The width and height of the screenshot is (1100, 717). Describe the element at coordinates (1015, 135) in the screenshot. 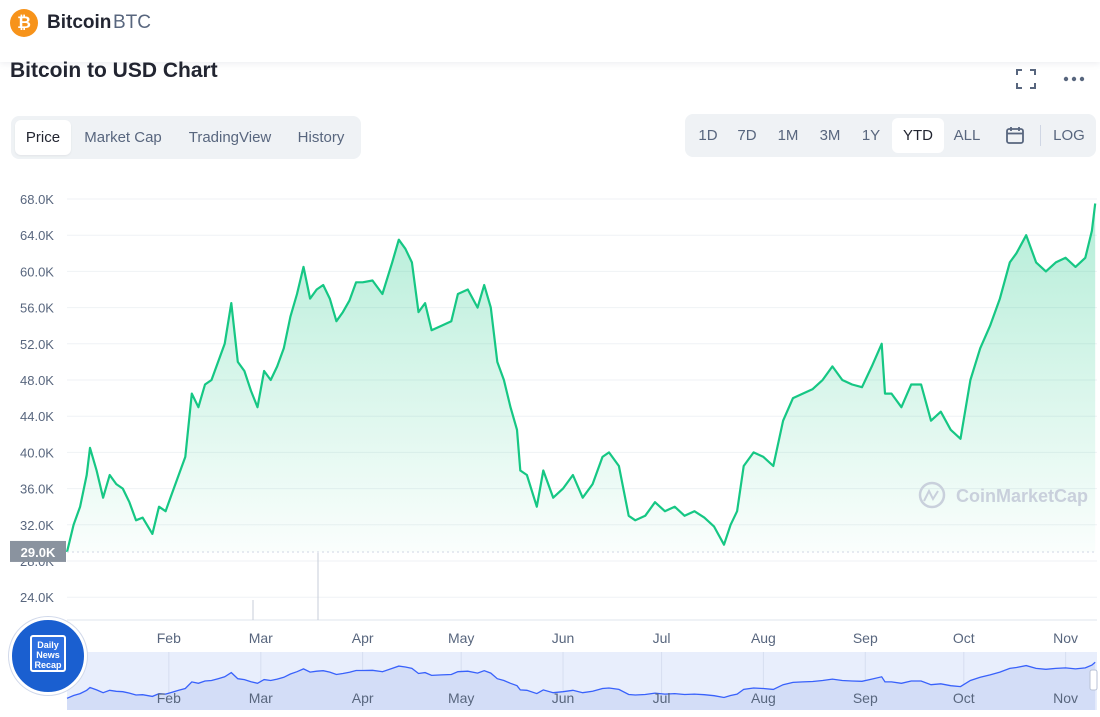

I see `calendar-icon` at that location.